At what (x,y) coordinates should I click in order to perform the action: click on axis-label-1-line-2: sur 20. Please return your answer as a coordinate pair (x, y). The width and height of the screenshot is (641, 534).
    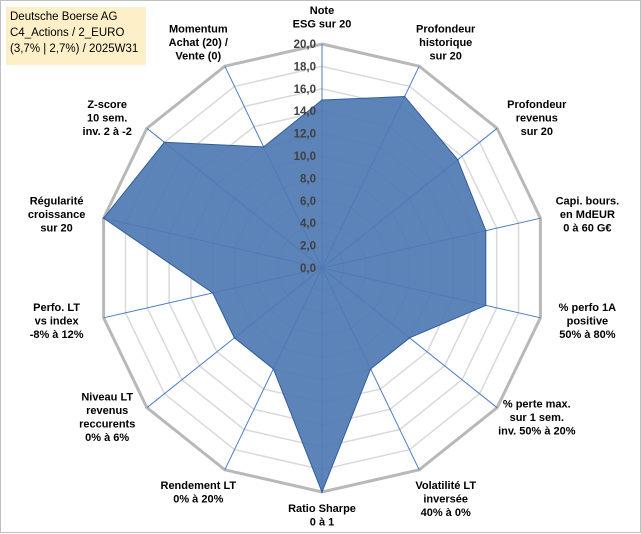
    Looking at the image, I should click on (445, 56).